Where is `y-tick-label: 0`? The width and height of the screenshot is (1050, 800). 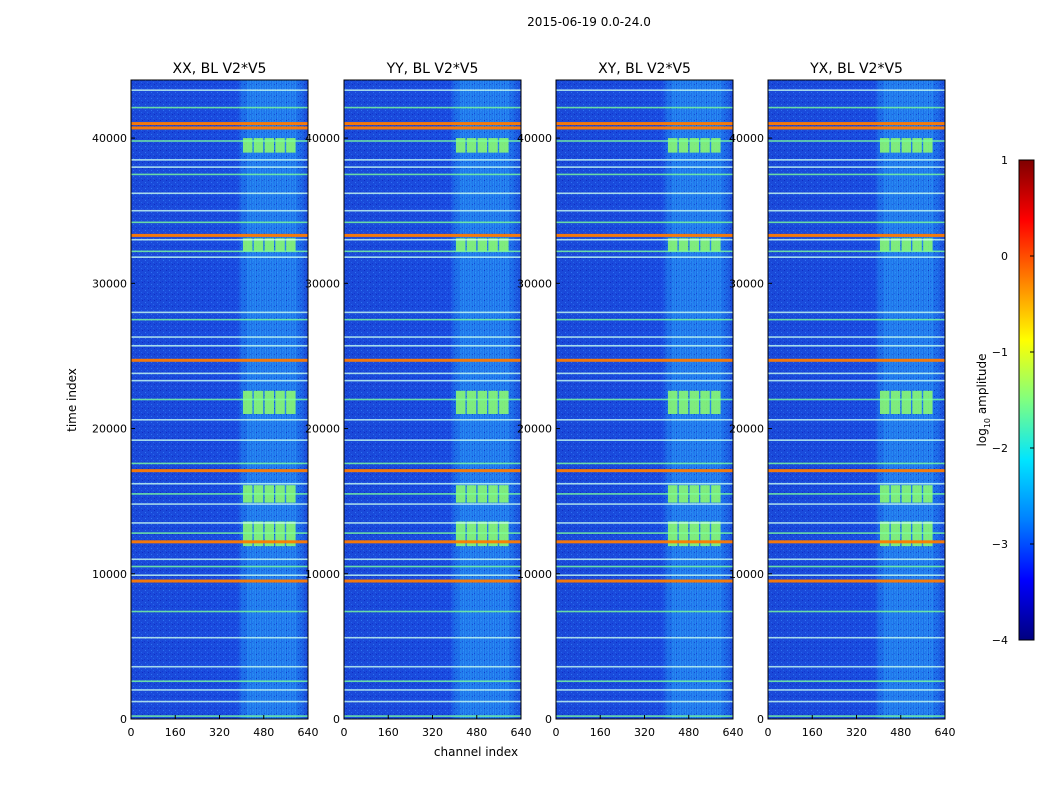 y-tick-label: 0 is located at coordinates (336, 719).